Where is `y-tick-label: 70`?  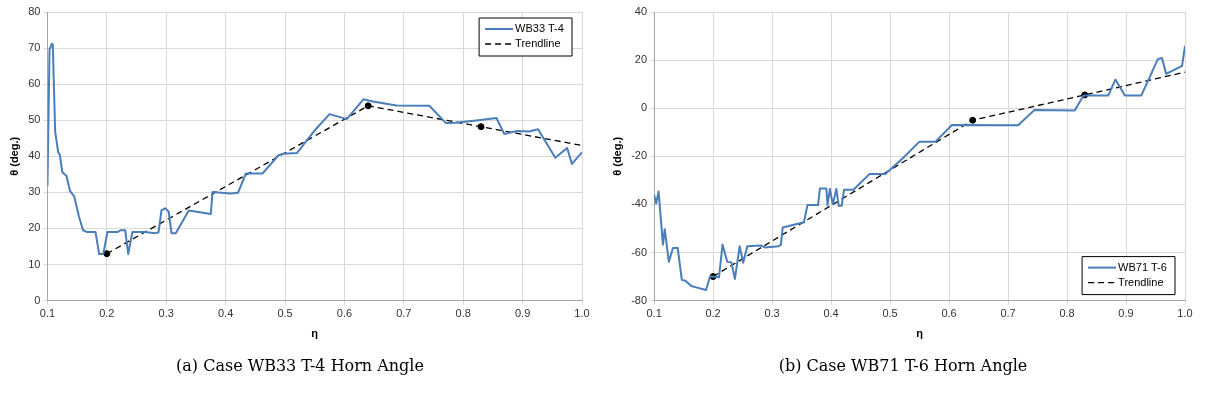
y-tick-label: 70 is located at coordinates (34, 47).